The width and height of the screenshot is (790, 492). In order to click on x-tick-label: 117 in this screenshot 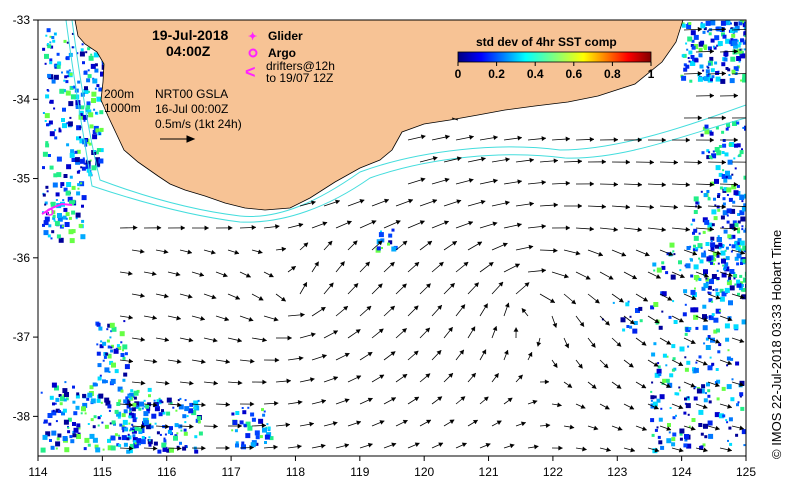, I will do `click(231, 472)`.